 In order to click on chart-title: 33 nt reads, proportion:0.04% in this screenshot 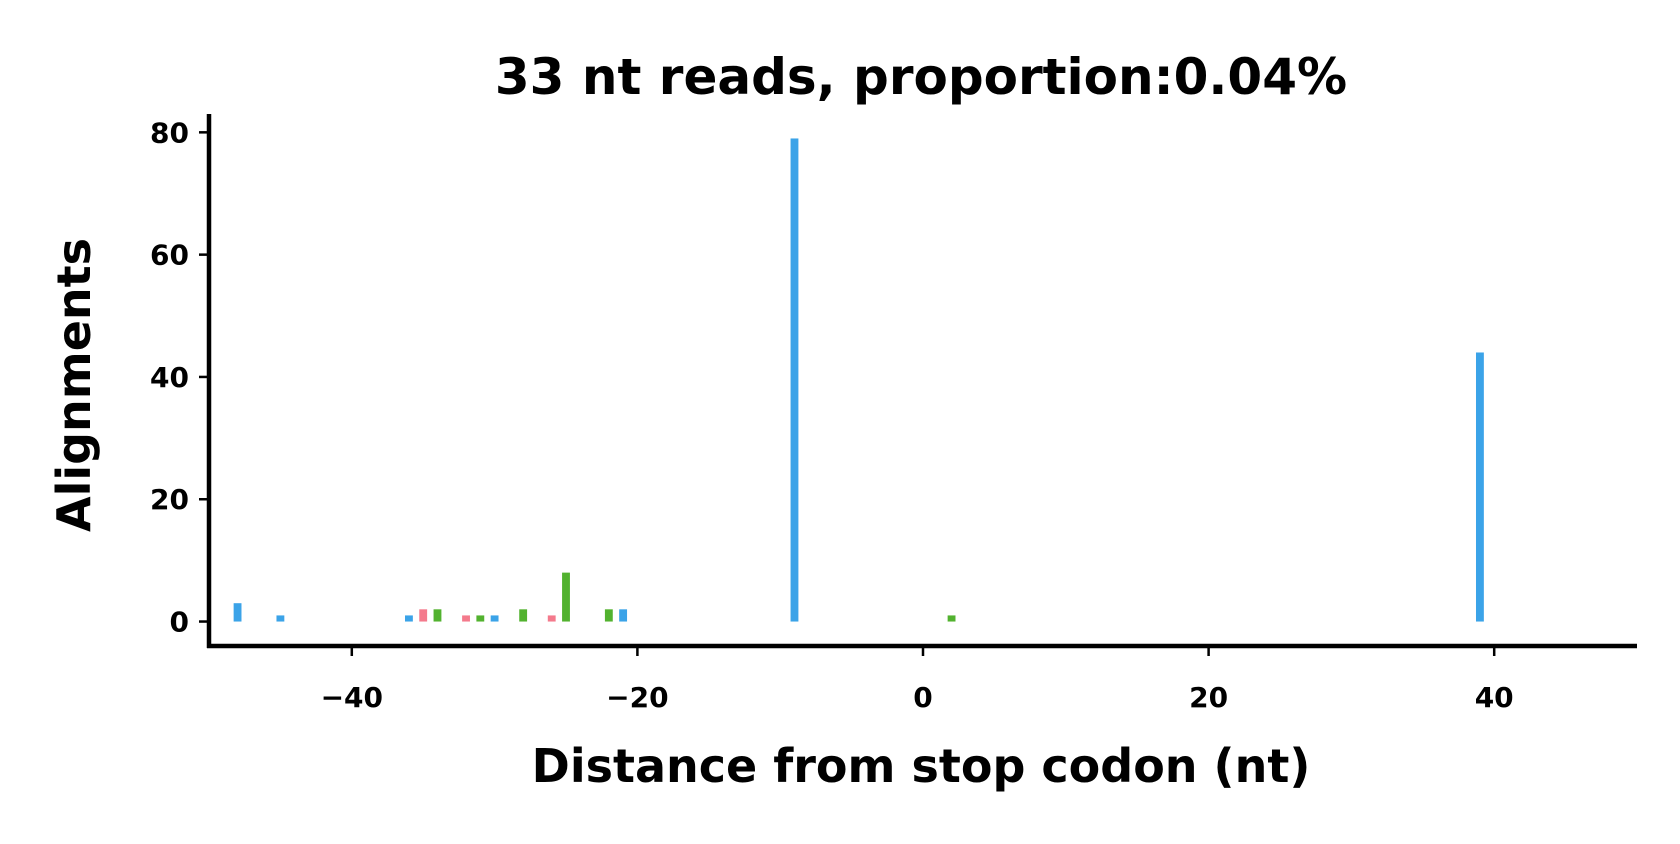, I will do `click(921, 77)`.